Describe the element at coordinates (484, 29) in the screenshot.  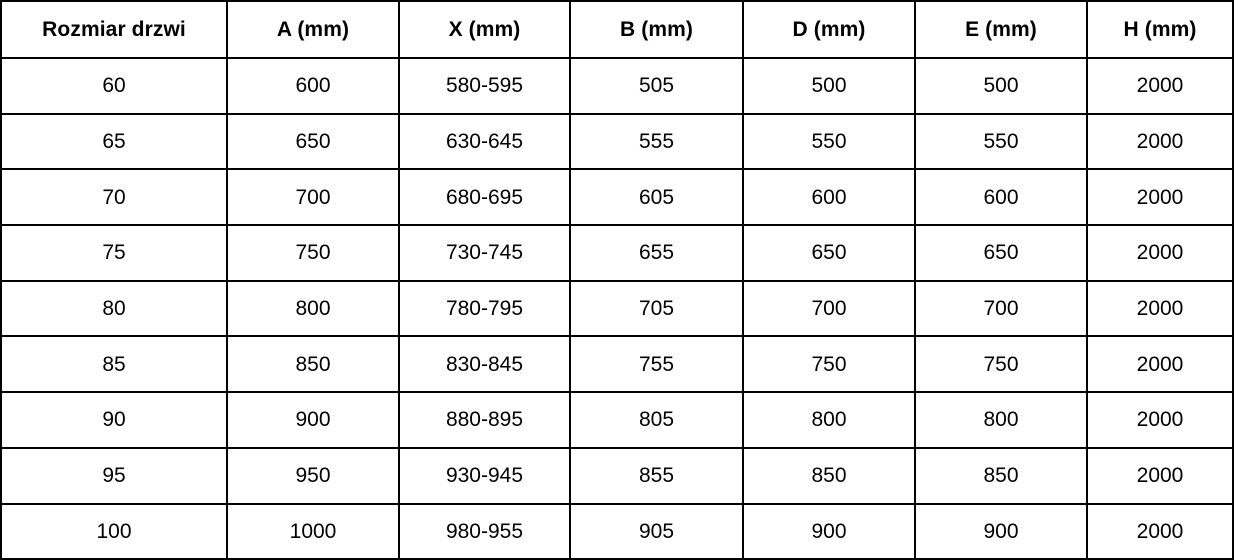
I see `column-header-x: X (mm)` at that location.